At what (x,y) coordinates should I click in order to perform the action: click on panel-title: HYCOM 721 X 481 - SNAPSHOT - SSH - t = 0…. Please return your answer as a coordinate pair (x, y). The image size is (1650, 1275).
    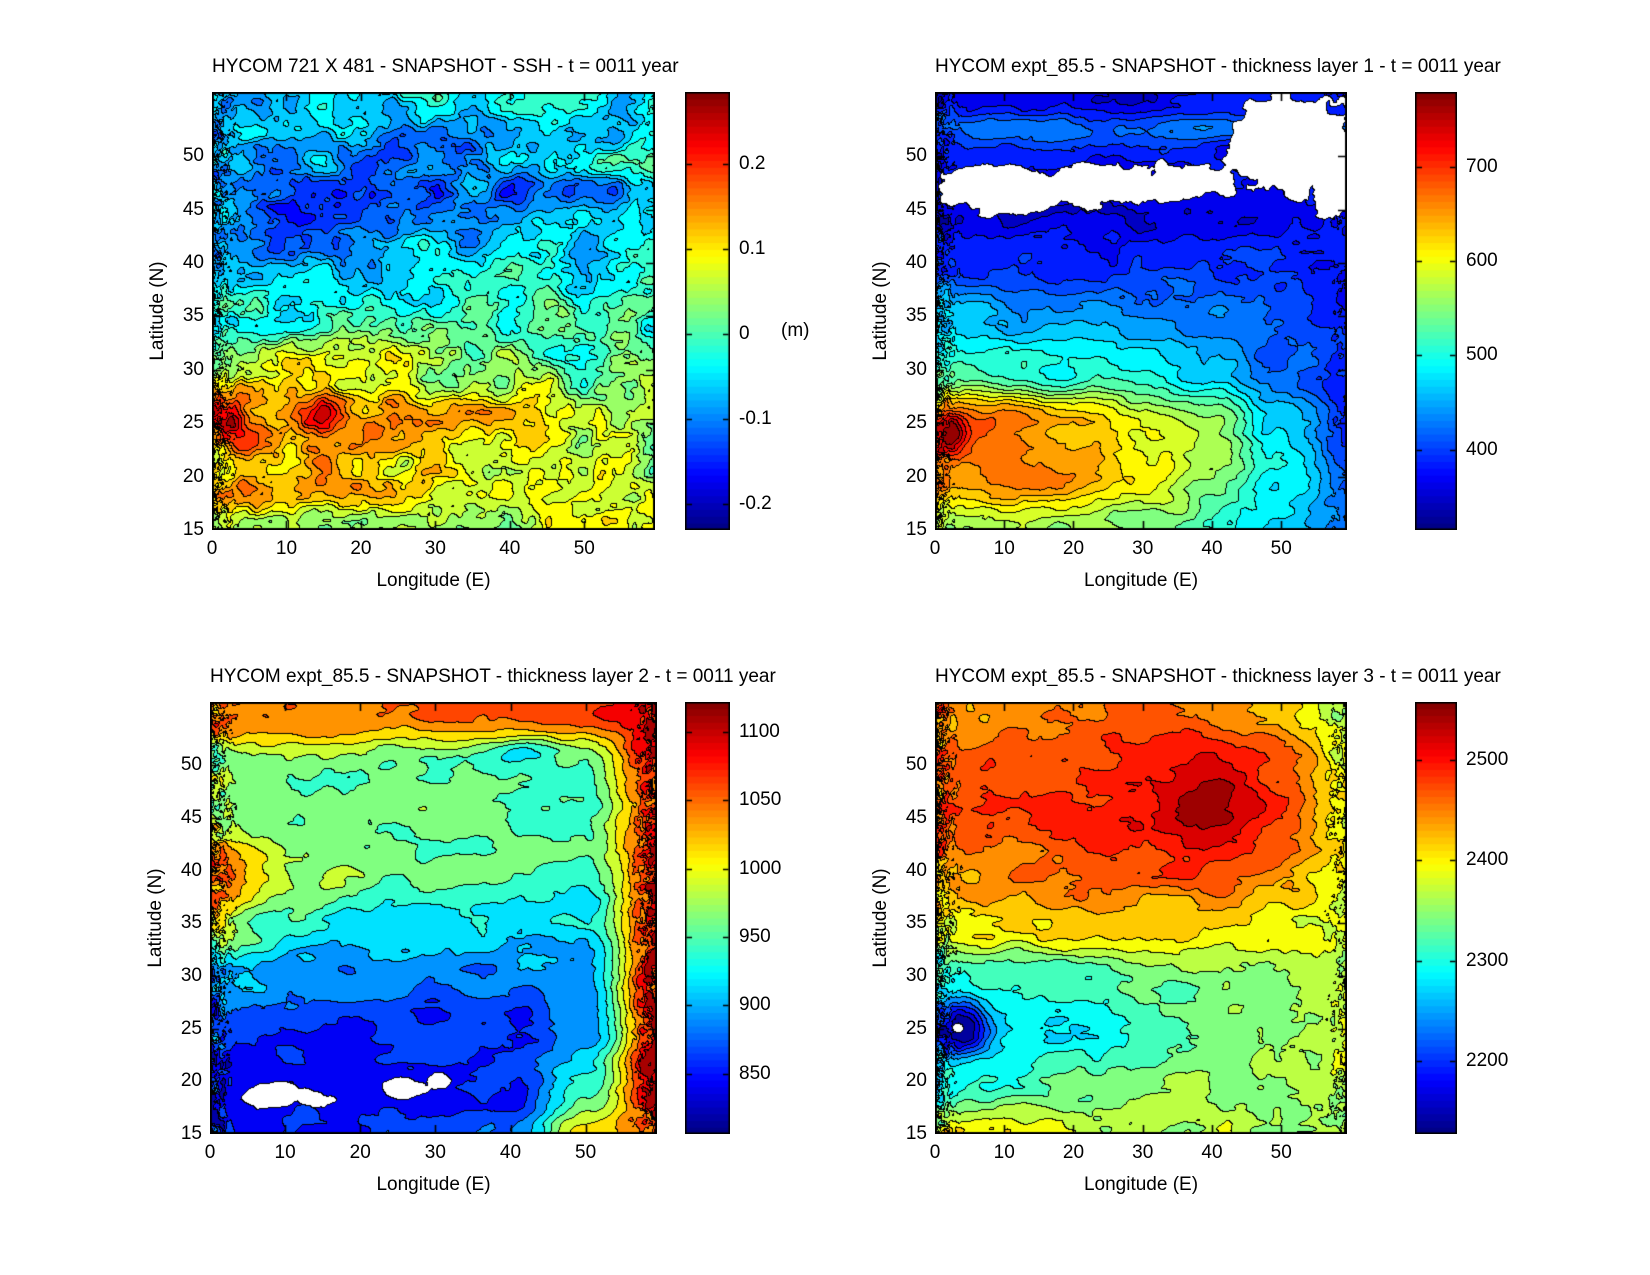
    Looking at the image, I should click on (445, 66).